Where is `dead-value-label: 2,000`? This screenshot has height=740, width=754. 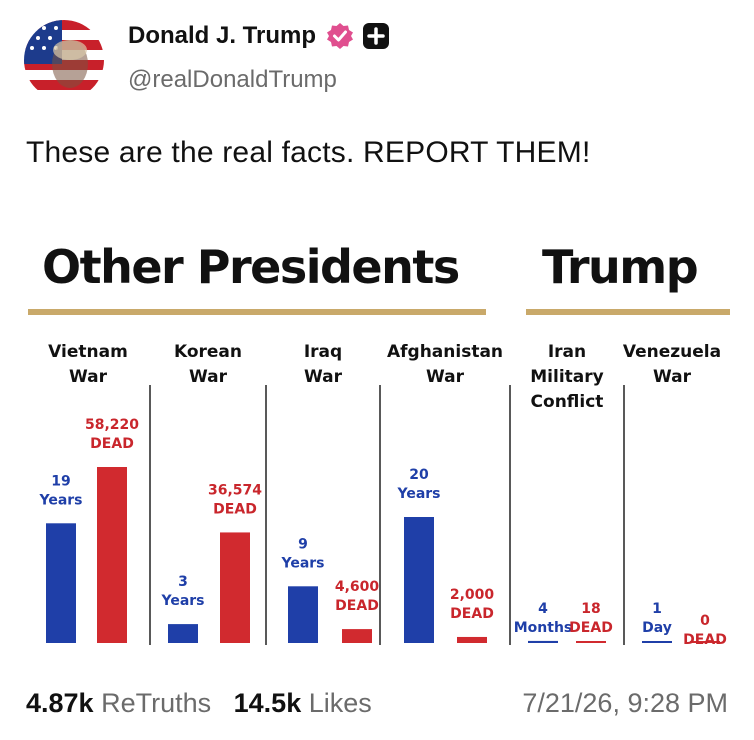
dead-value-label: 2,000 is located at coordinates (472, 595).